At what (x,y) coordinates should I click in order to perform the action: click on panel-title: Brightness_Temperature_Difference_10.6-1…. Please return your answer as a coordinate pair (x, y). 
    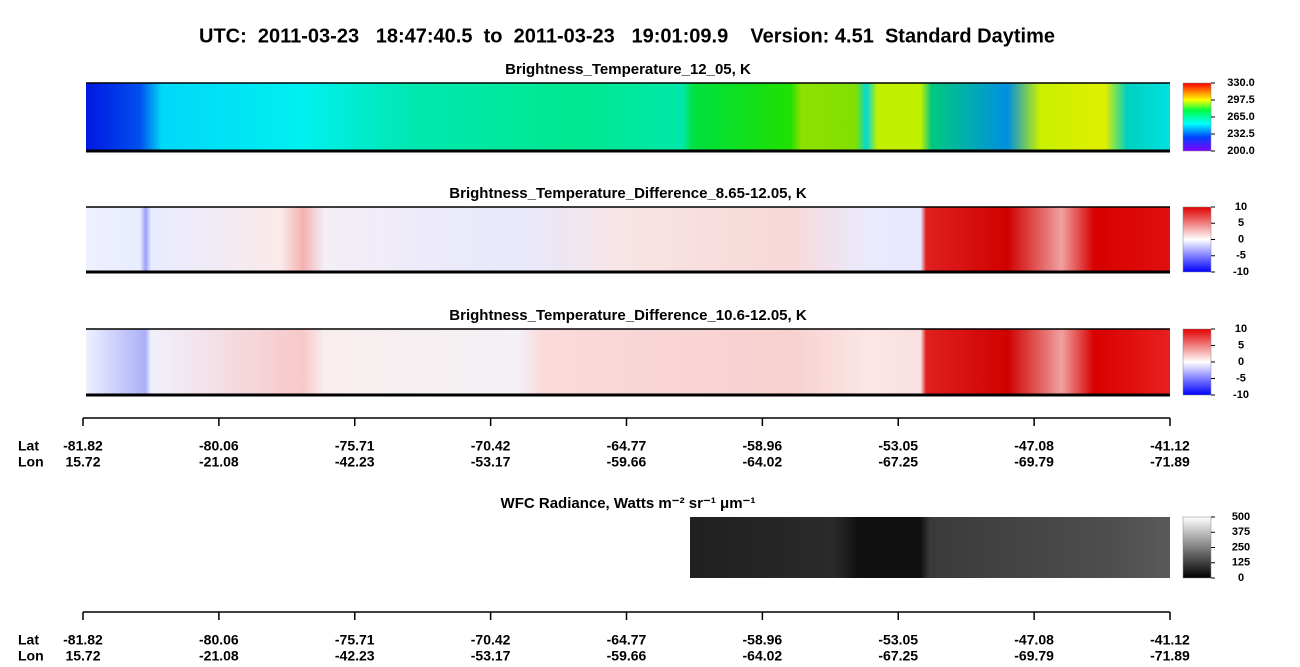
    Looking at the image, I should click on (628, 315).